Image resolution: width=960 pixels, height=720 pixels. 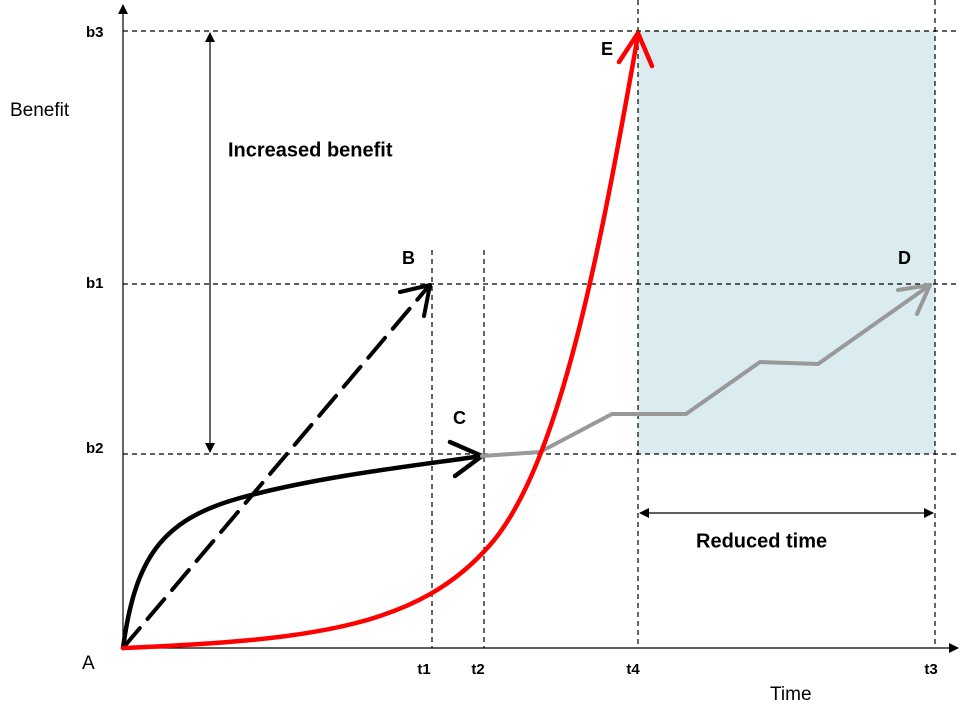 What do you see at coordinates (302, 552) in the screenshot?
I see `path-ac` at bounding box center [302, 552].